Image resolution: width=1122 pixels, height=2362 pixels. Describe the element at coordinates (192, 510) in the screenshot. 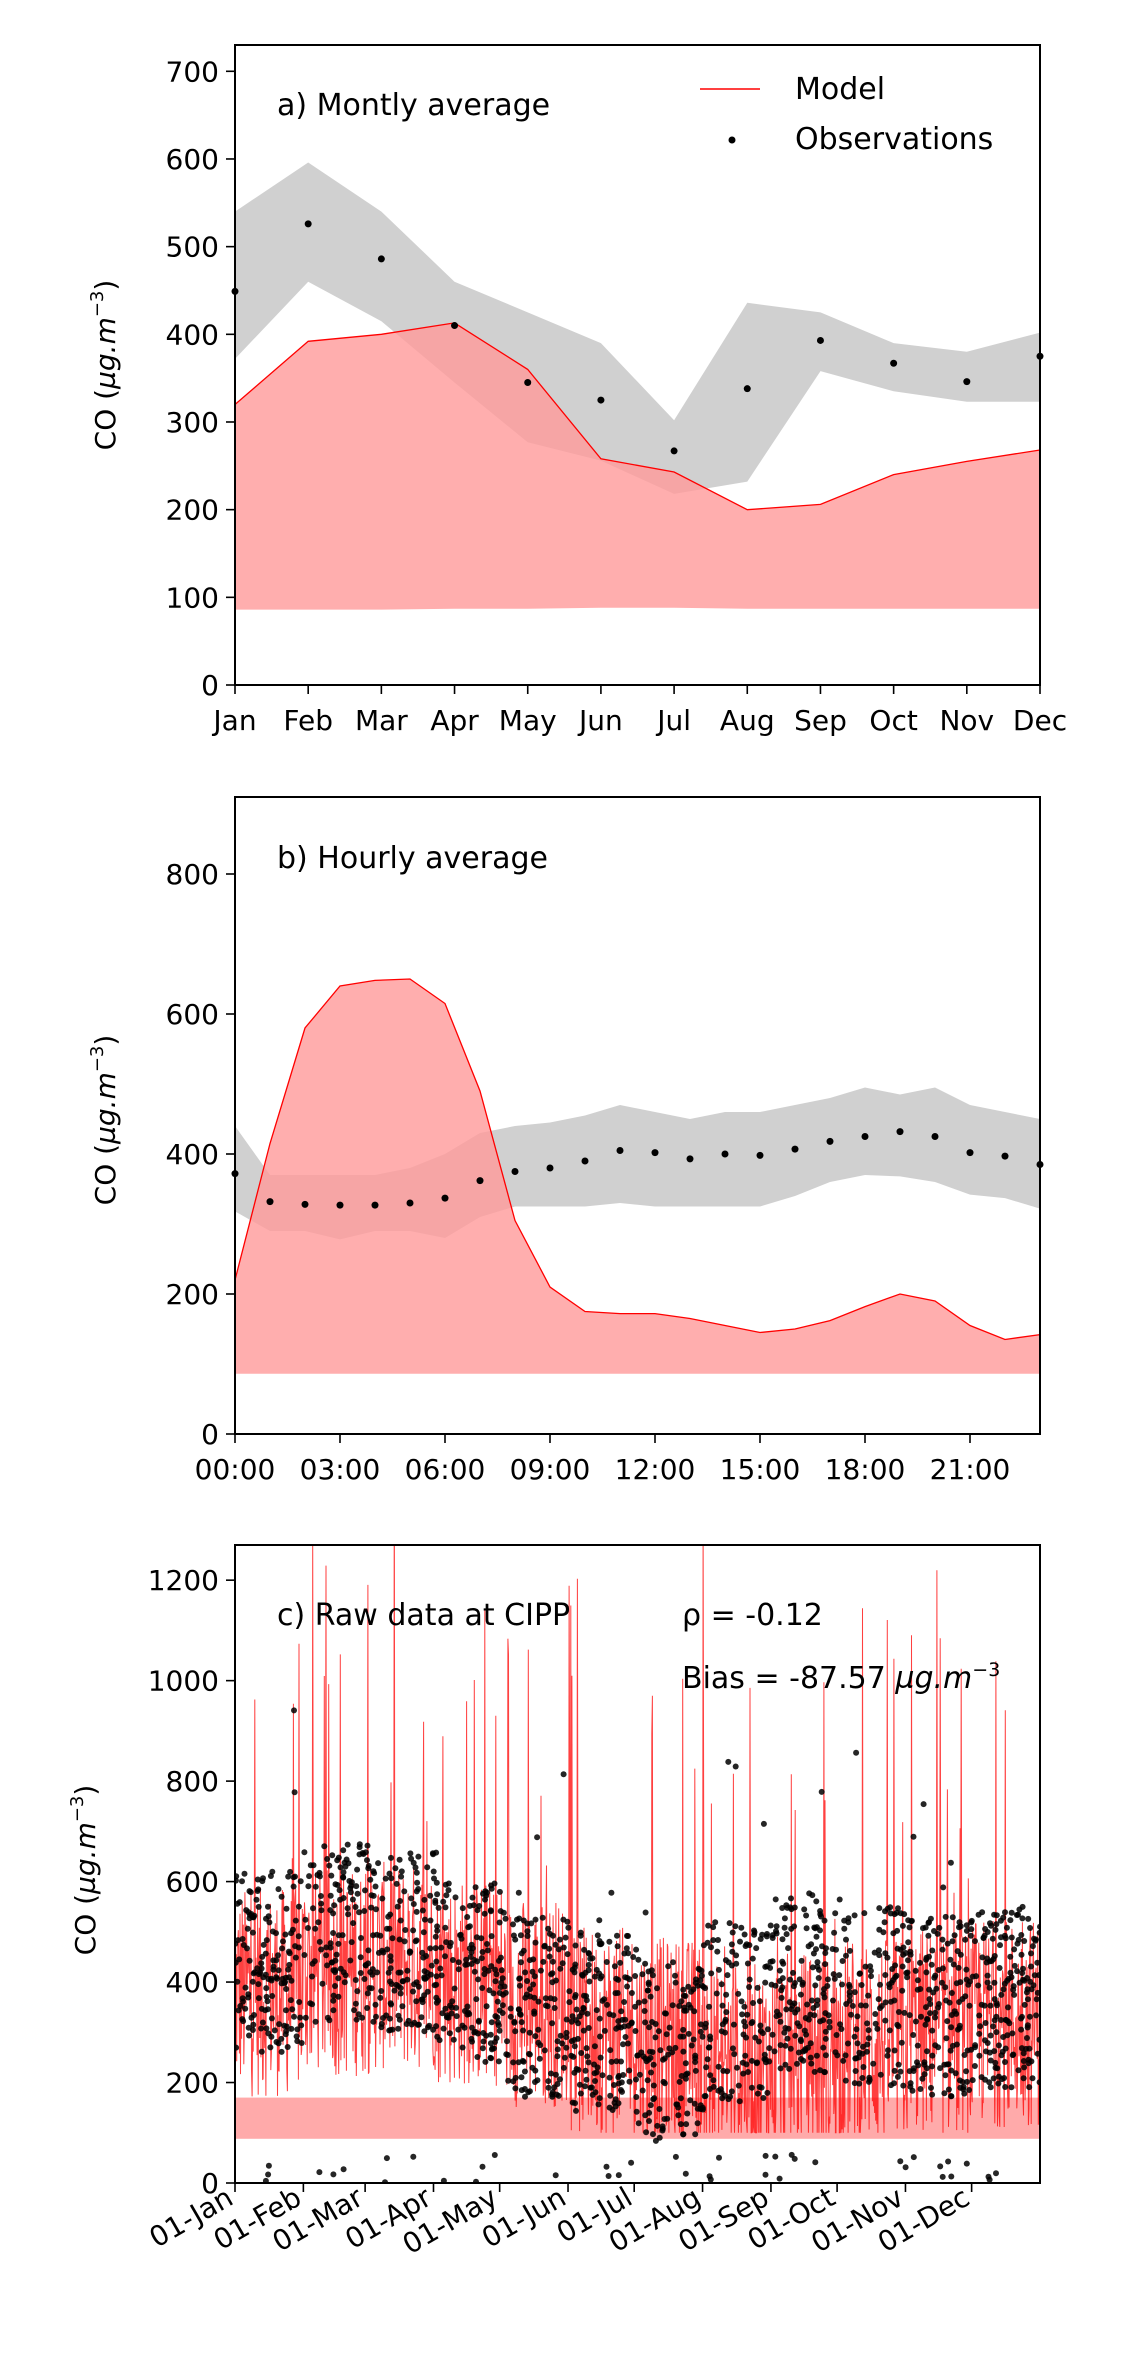

I see `panel-a-ytick-label: 200` at that location.